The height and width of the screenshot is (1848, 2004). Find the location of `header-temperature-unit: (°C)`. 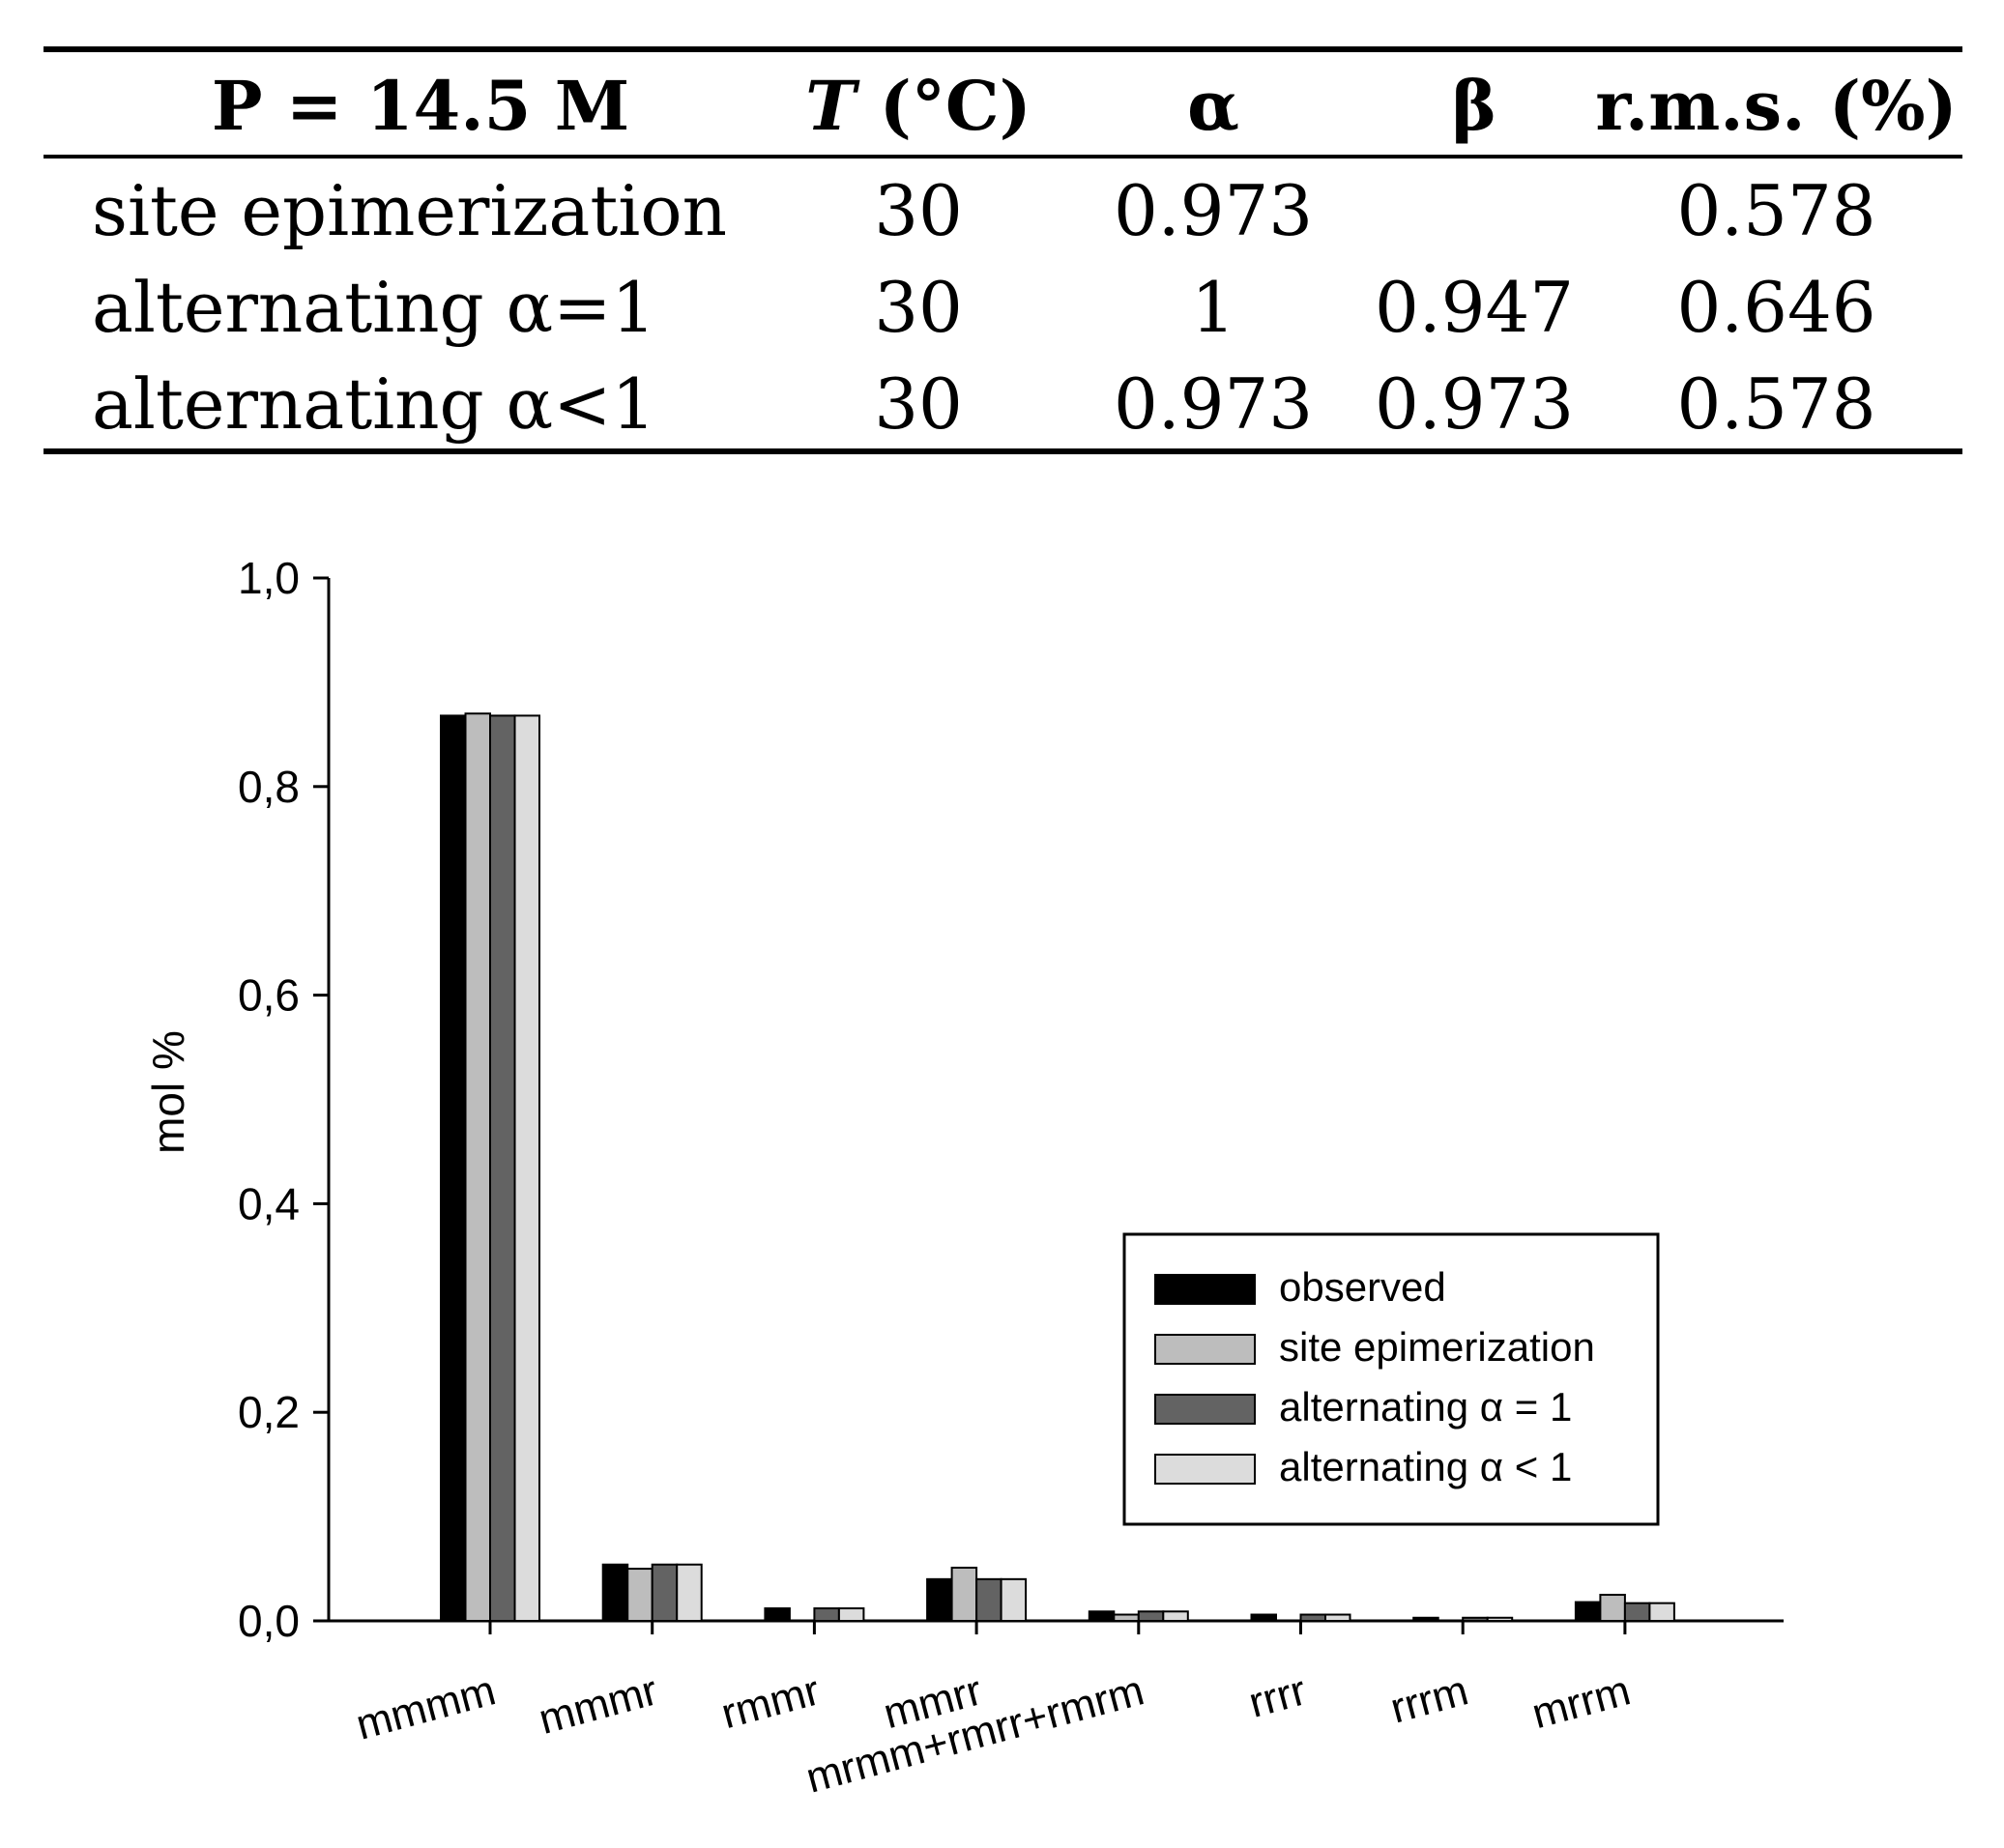

header-temperature-unit: (°C) is located at coordinates (944, 106).